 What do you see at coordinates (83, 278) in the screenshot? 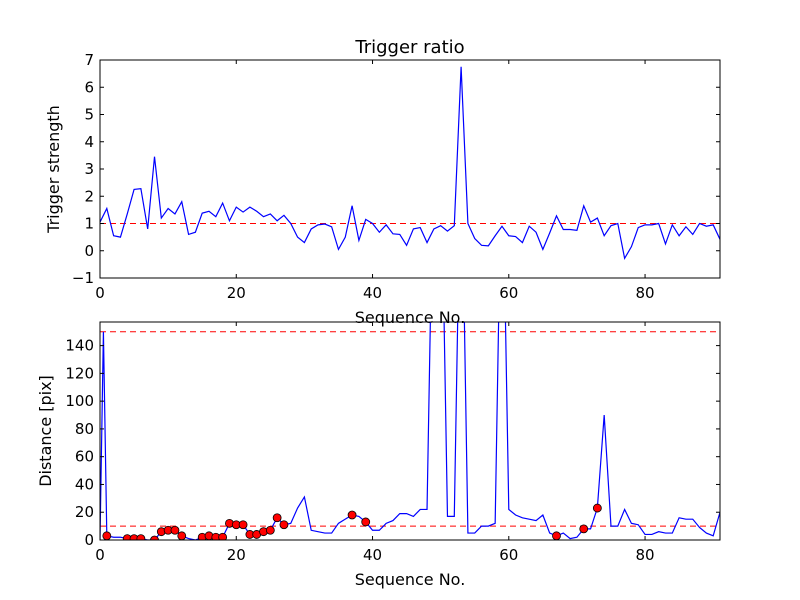
I see `y-tick-label: −1` at bounding box center [83, 278].